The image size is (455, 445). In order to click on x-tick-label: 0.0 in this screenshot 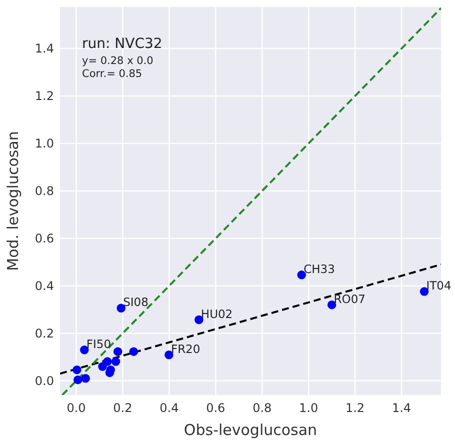, I will do `click(76, 408)`.